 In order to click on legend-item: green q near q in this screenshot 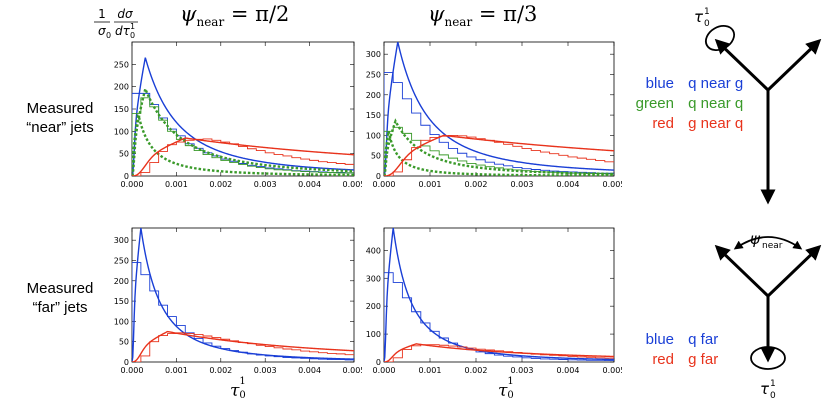, I will do `click(686, 104)`.